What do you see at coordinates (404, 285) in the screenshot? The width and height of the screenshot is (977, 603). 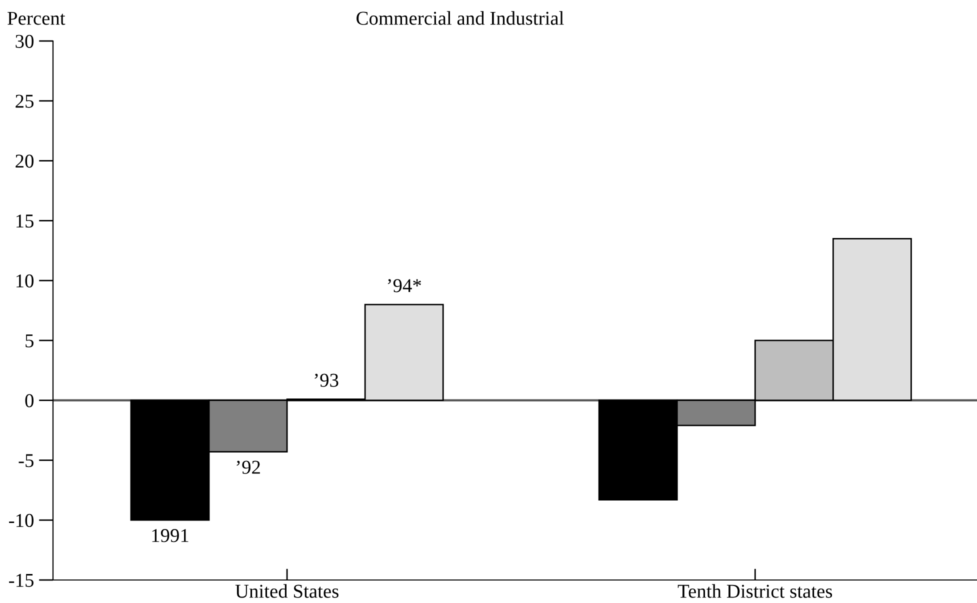 I see `series-label: ’94*` at bounding box center [404, 285].